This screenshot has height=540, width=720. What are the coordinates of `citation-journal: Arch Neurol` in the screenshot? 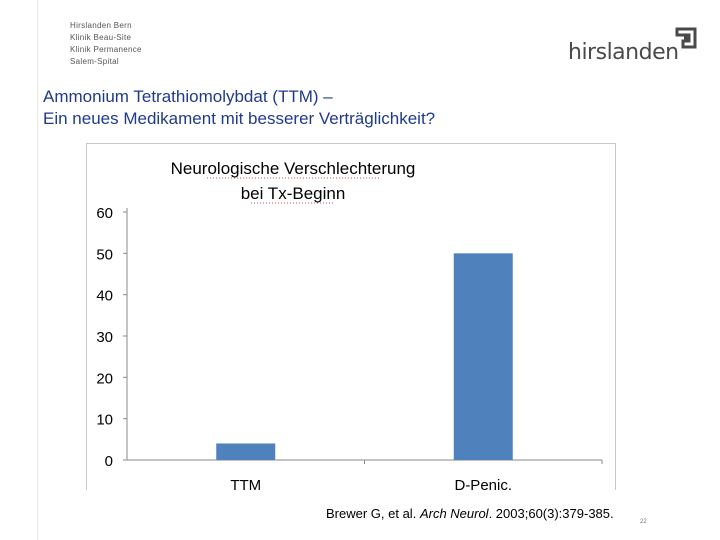 It's located at (454, 513).